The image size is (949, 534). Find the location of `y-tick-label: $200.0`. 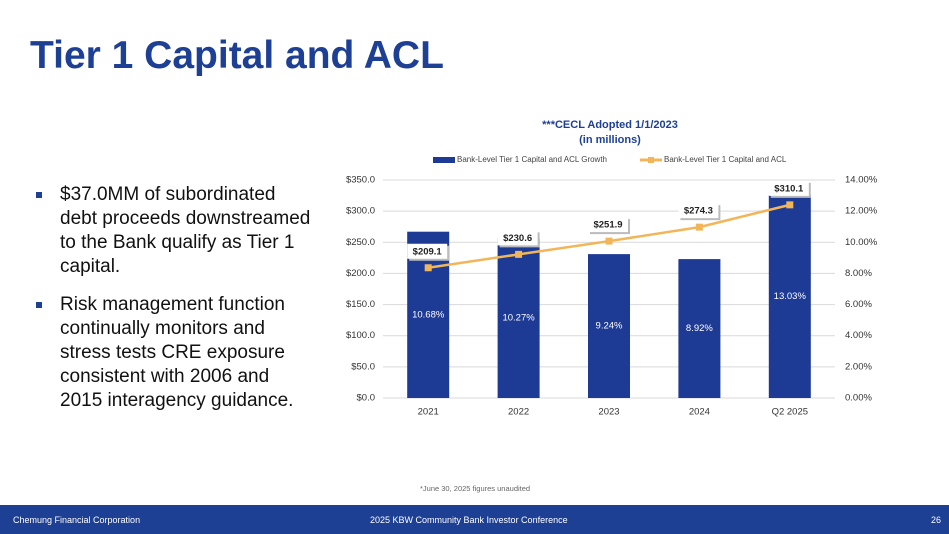

y-tick-label: $200.0 is located at coordinates (360, 273).